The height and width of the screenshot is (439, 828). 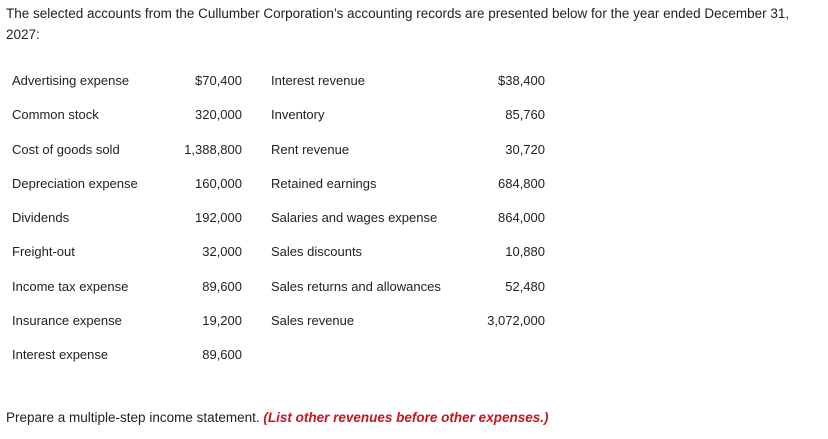 What do you see at coordinates (218, 183) in the screenshot?
I see `account-amount: 160,000` at bounding box center [218, 183].